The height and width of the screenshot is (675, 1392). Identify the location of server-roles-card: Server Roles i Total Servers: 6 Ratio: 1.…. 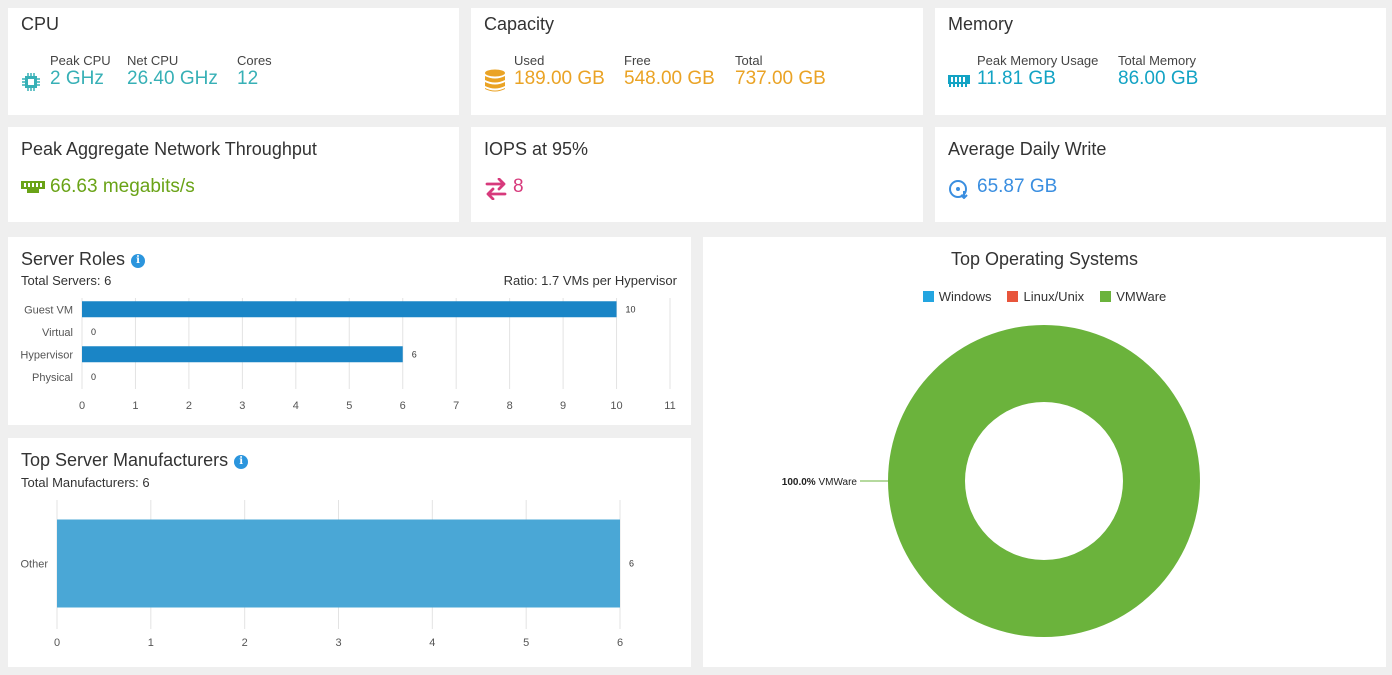
(349, 331).